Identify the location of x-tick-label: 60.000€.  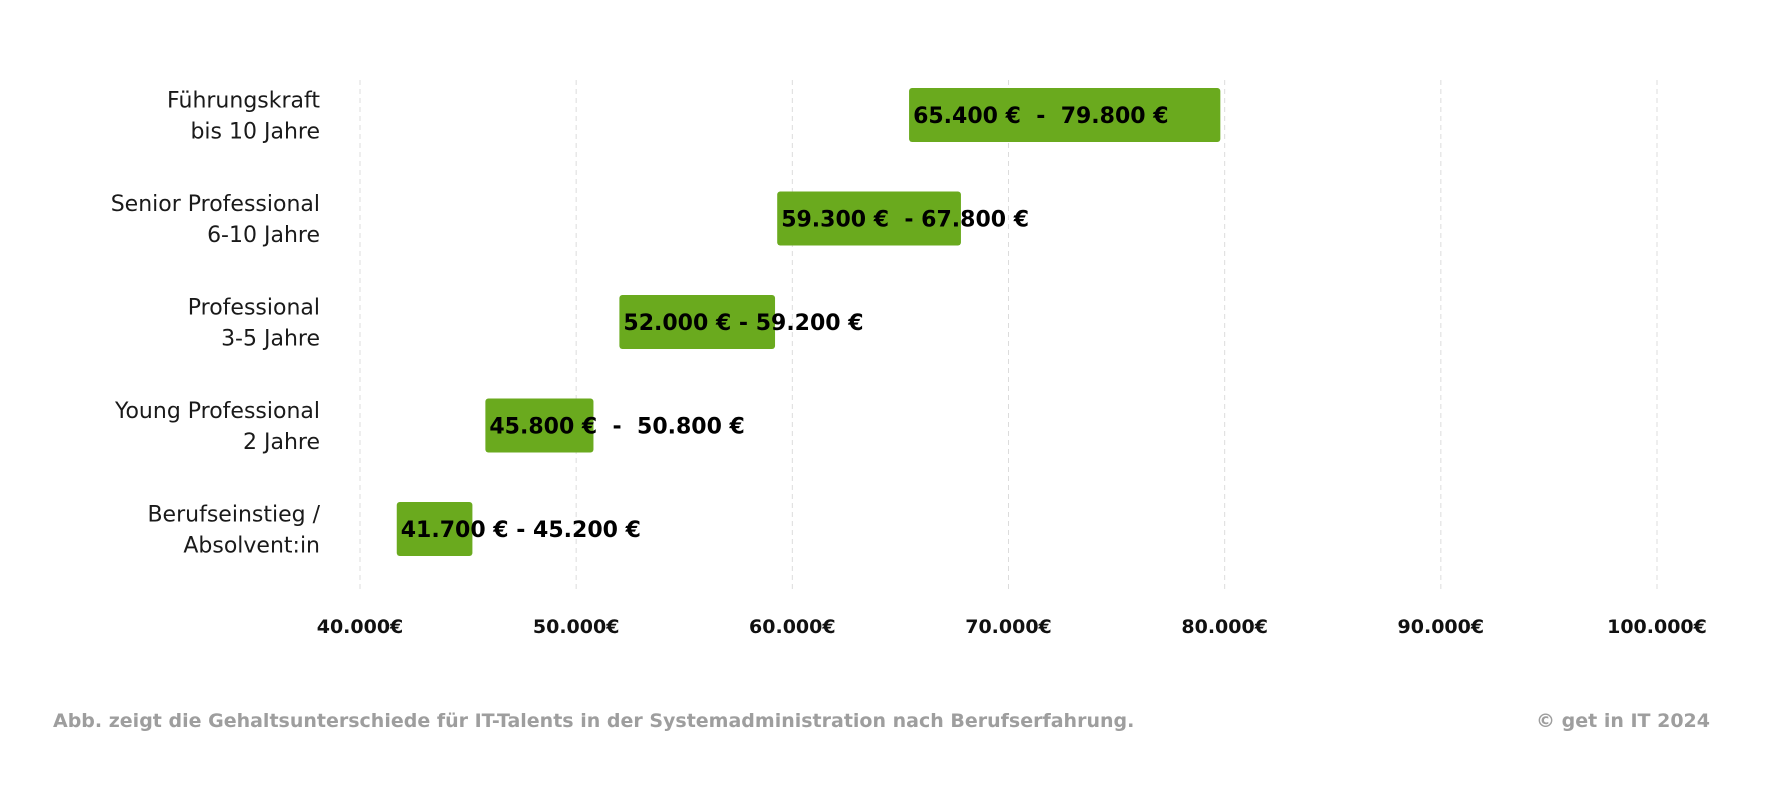
(792, 627).